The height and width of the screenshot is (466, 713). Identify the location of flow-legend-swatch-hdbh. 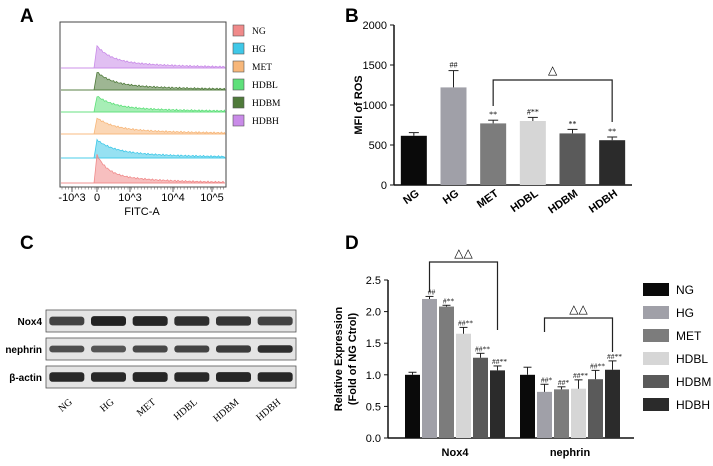
(238, 120).